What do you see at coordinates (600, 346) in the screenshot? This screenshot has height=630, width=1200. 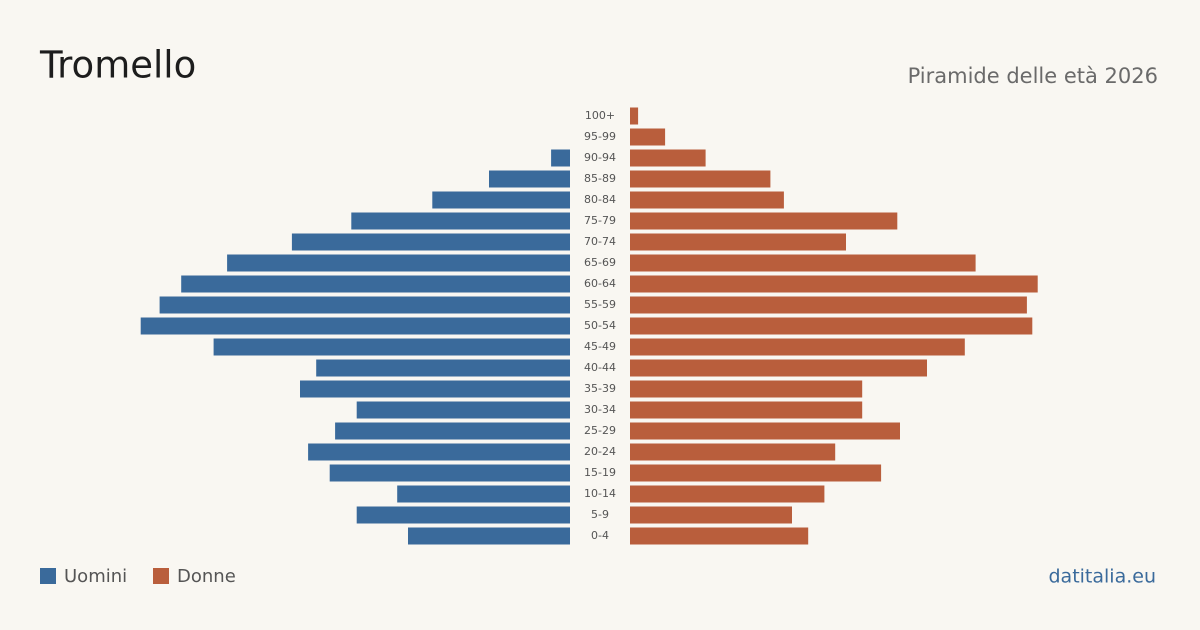 I see `age-label: 45-49` at bounding box center [600, 346].